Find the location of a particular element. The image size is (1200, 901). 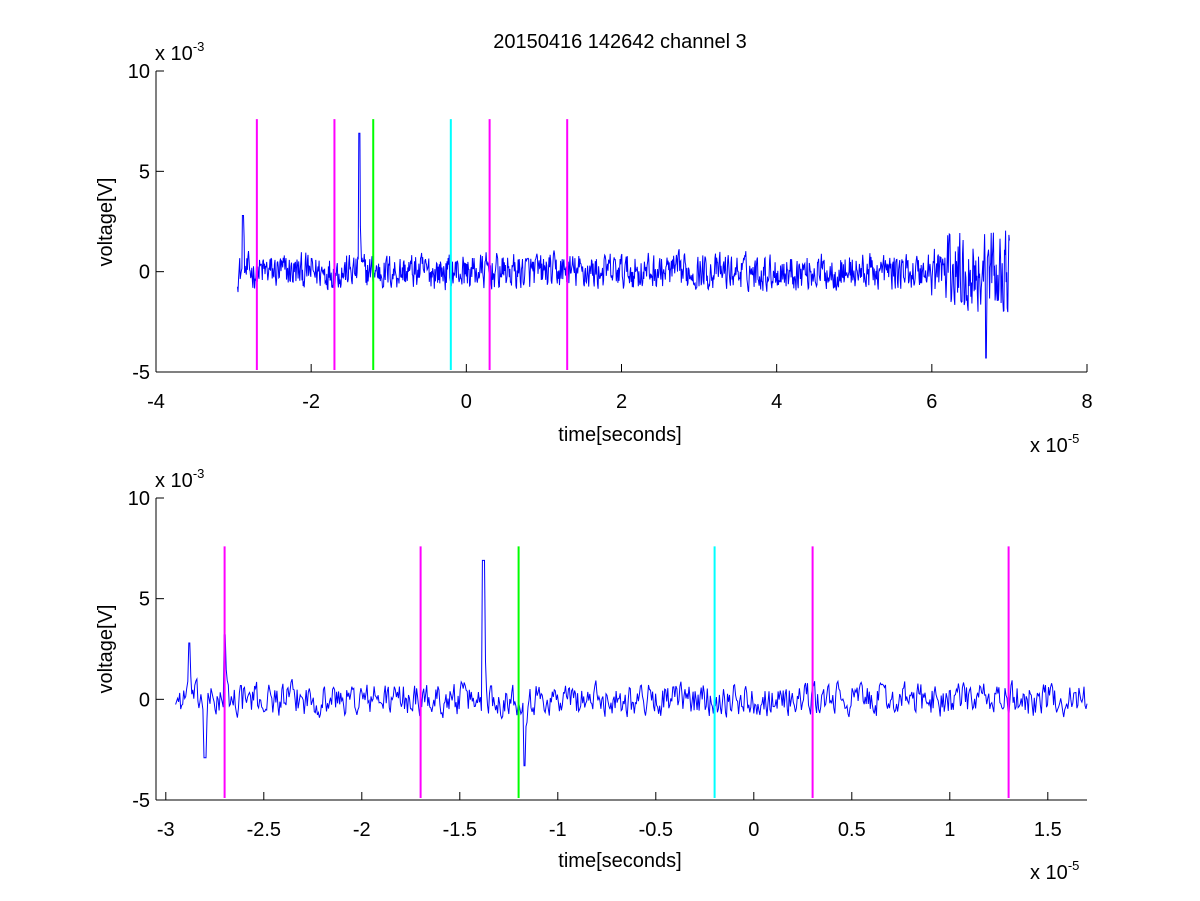

bottom-y-exponent-power: -3 is located at coordinates (199, 473).